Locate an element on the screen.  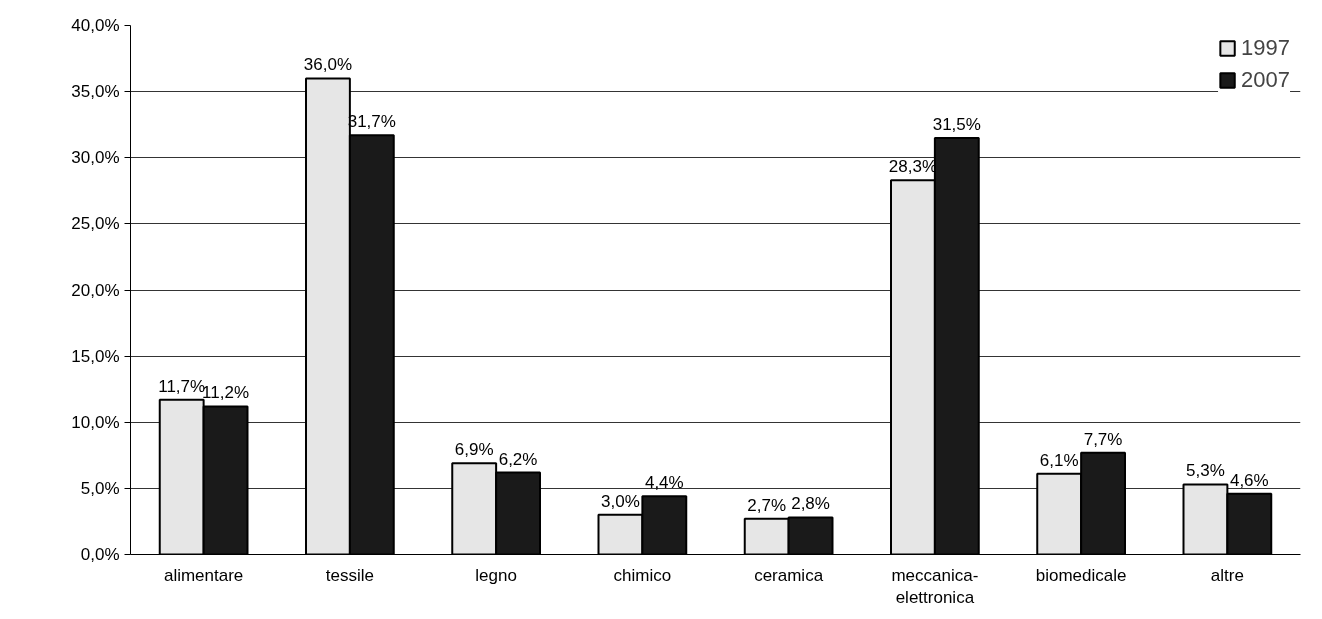
y-tick-label: 20,0% is located at coordinates (95, 290).